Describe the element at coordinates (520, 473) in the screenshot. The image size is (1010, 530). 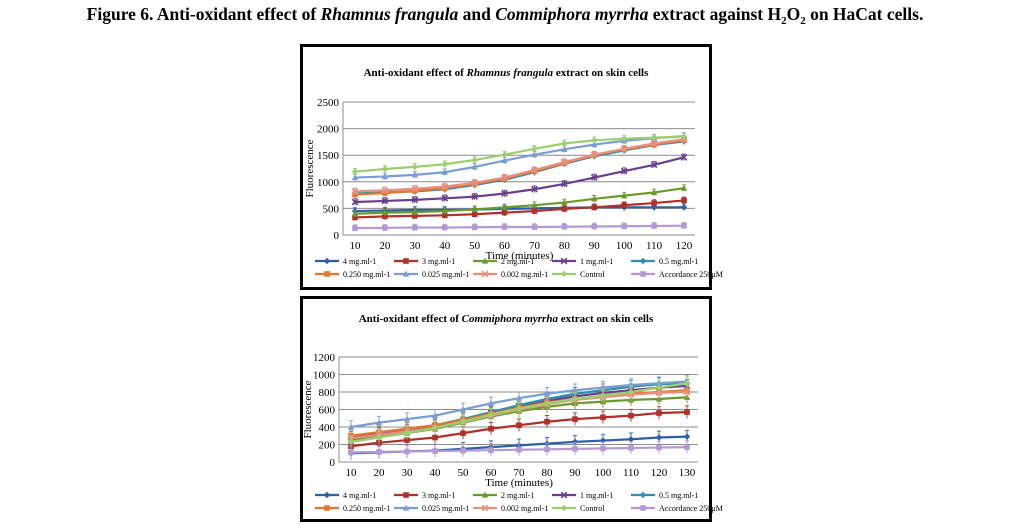
I see `x-tick-label: 70` at that location.